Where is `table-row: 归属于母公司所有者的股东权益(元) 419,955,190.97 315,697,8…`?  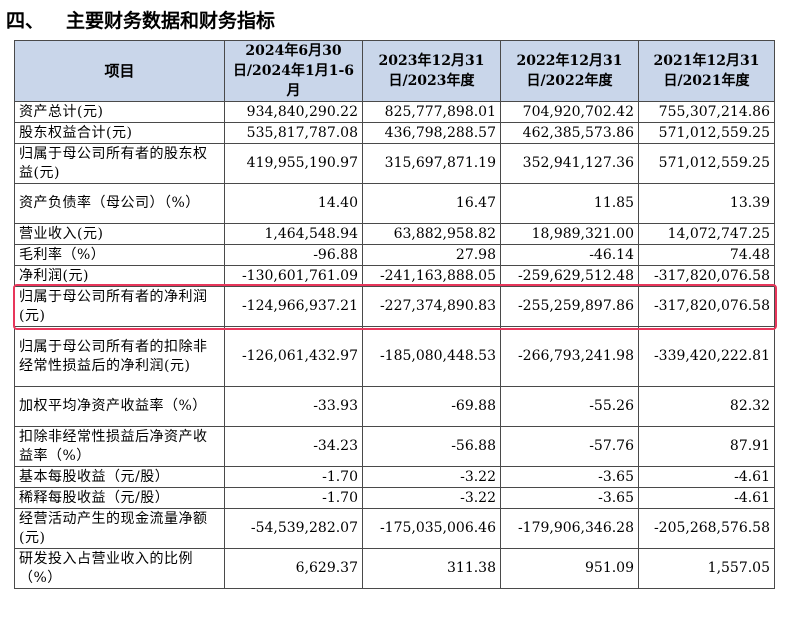
table-row: 归属于母公司所有者的股东权益(元) 419,955,190.97 315,697,8… is located at coordinates (394, 163).